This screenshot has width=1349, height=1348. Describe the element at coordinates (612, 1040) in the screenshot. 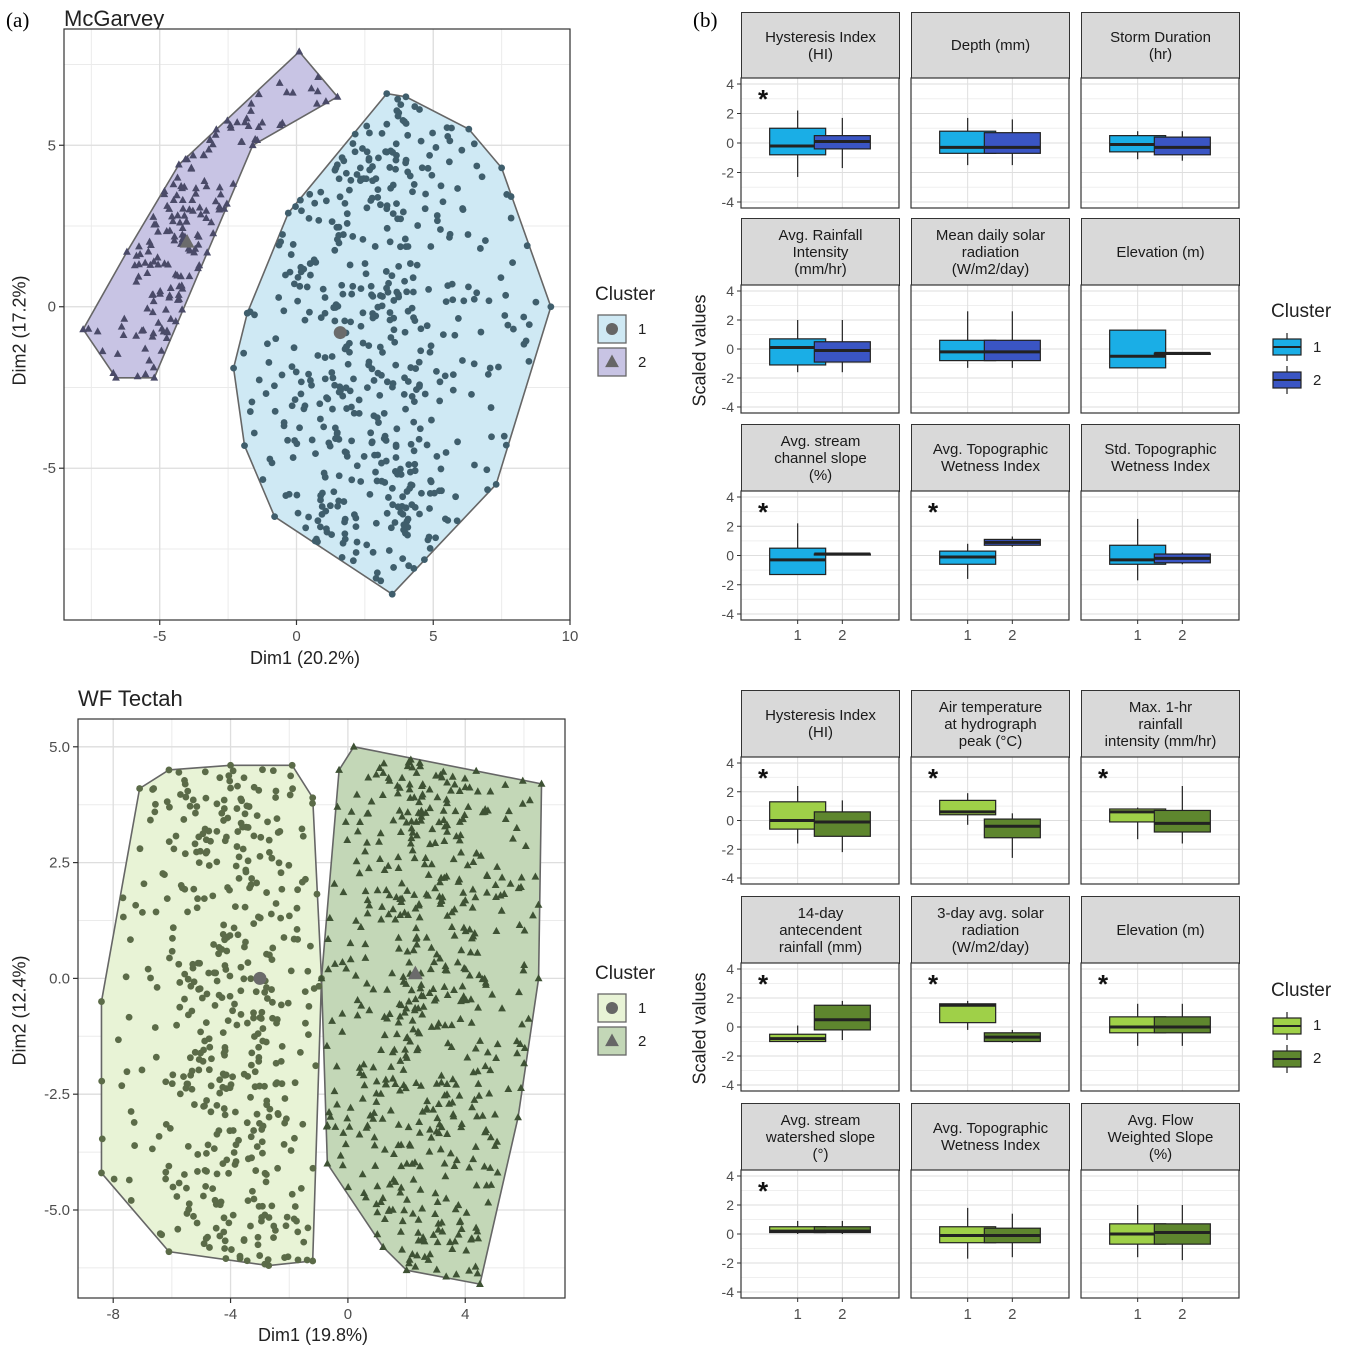

I see `legend-symbol` at that location.